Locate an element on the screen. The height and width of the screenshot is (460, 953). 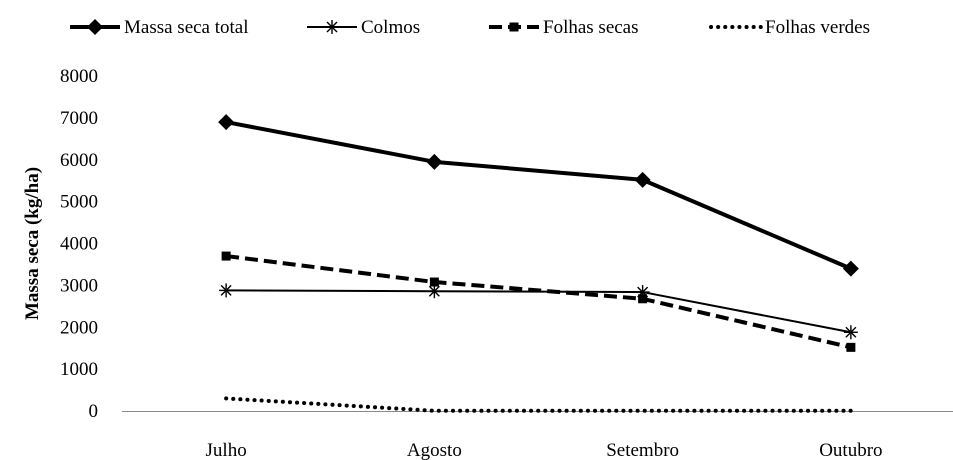
x-tick-label: Agosto is located at coordinates (434, 450).